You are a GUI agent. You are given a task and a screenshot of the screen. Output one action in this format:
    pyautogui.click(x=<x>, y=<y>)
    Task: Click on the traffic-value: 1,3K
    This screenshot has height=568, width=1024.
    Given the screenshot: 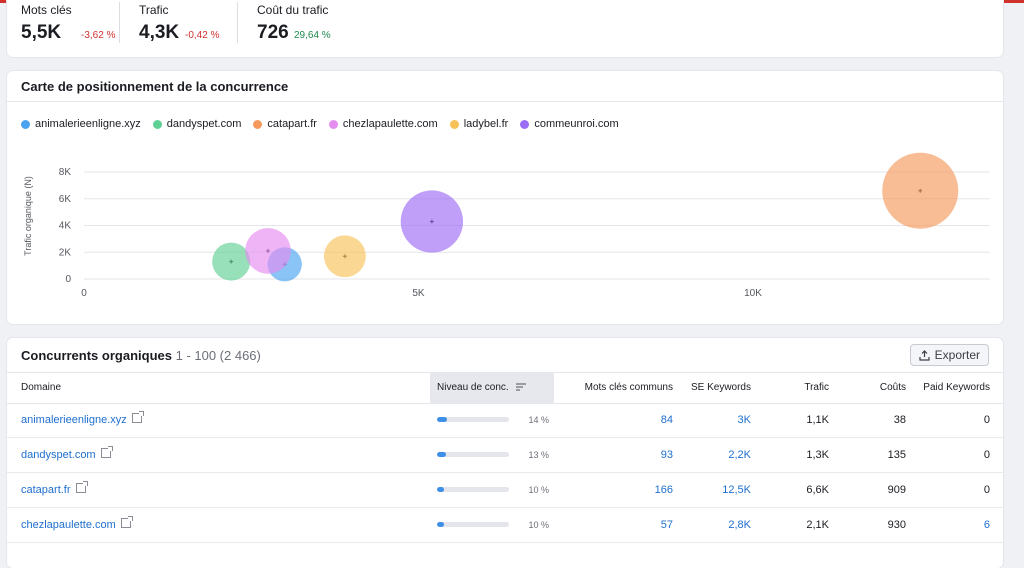 What is the action you would take?
    pyautogui.click(x=817, y=455)
    